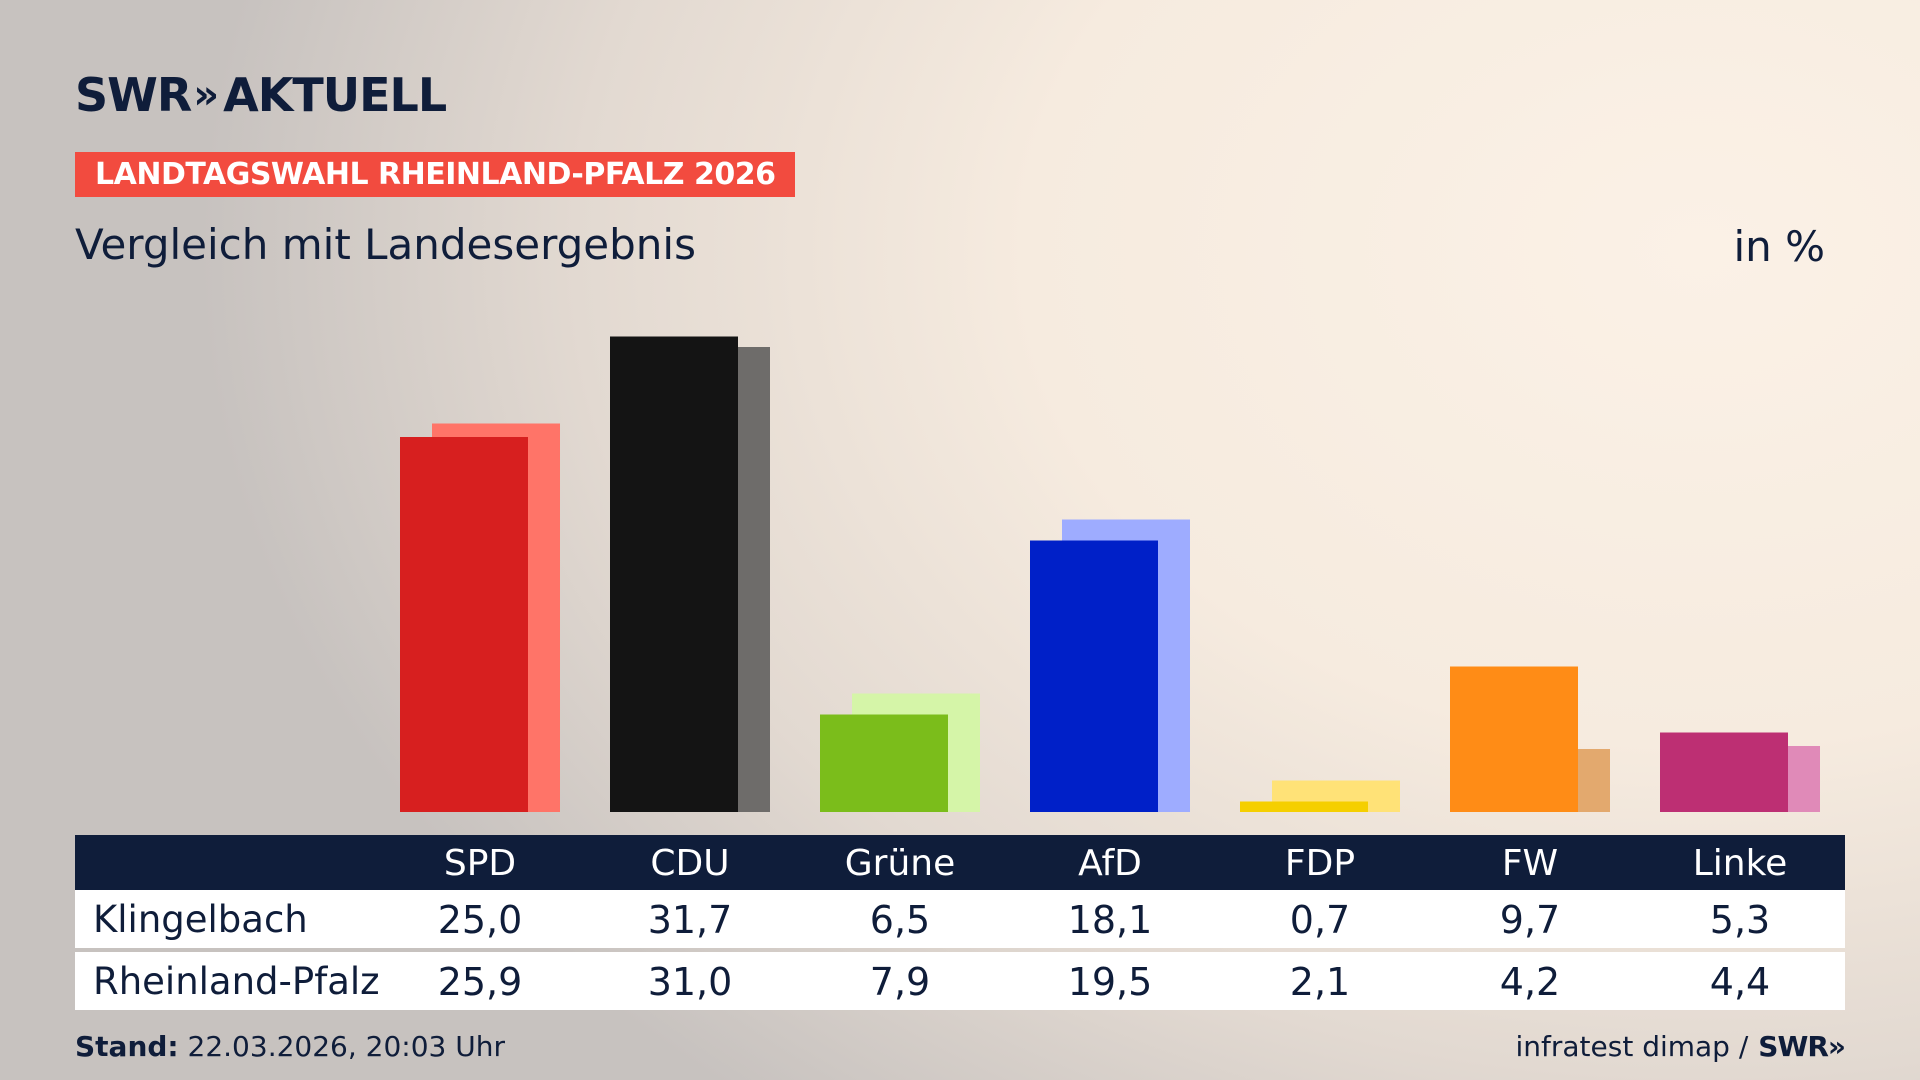 The image size is (1920, 1080). Describe the element at coordinates (133, 95) in the screenshot. I see `logo-swr: SWR` at that location.